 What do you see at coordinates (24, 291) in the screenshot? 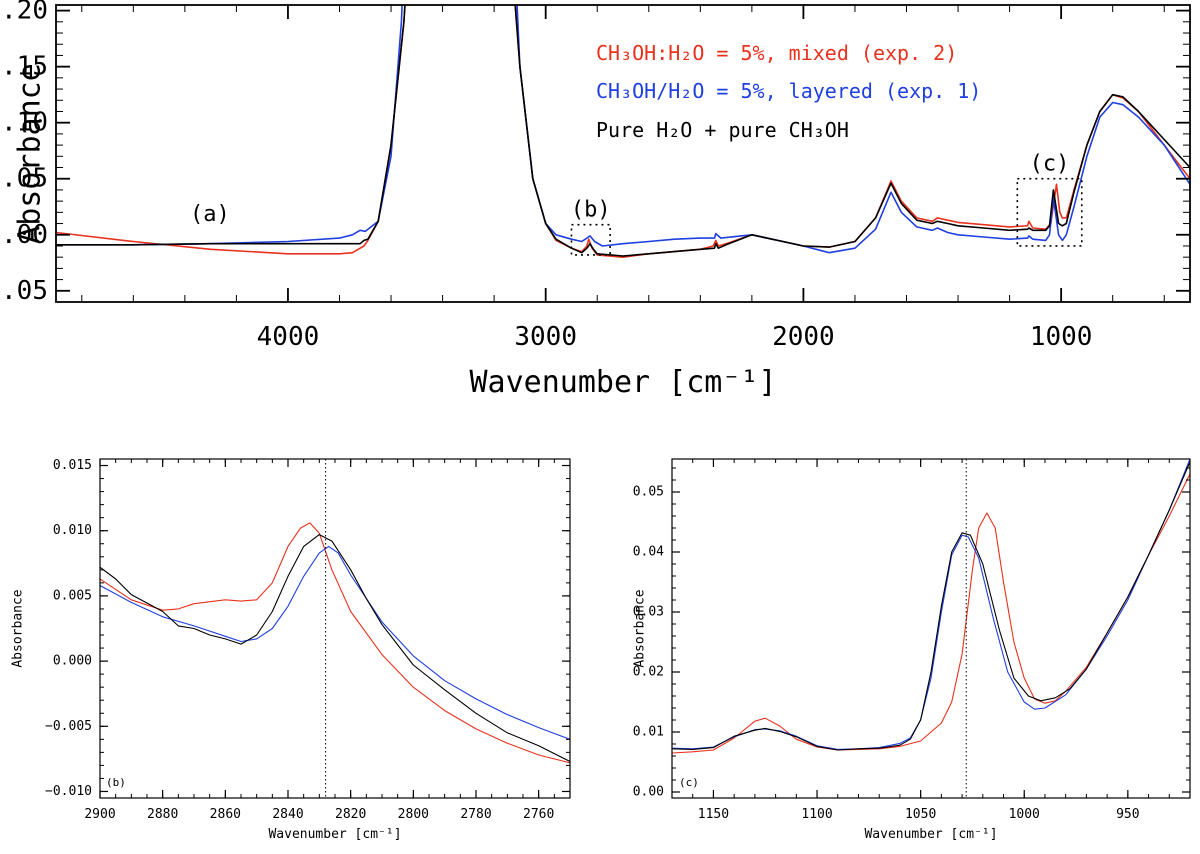
I see `y-tick-label: −0.05` at bounding box center [24, 291].